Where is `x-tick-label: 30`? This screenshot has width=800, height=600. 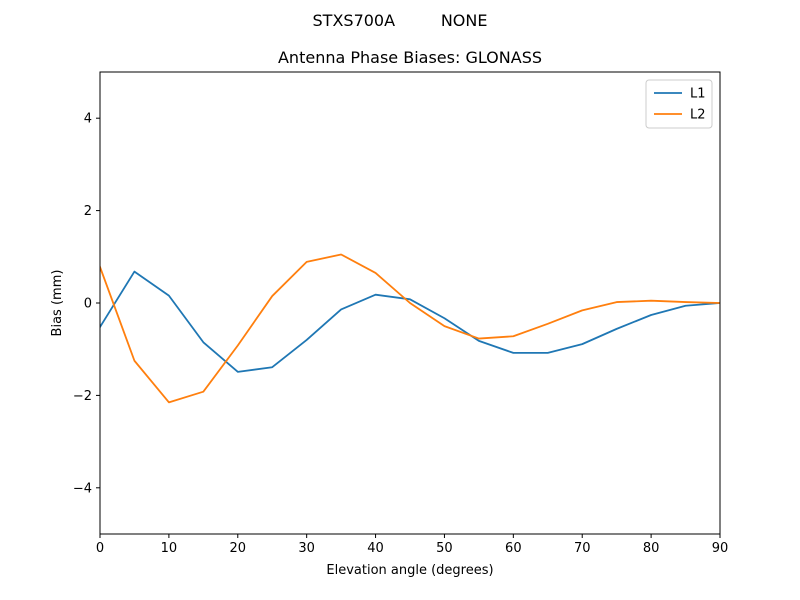
x-tick-label: 30 is located at coordinates (306, 548).